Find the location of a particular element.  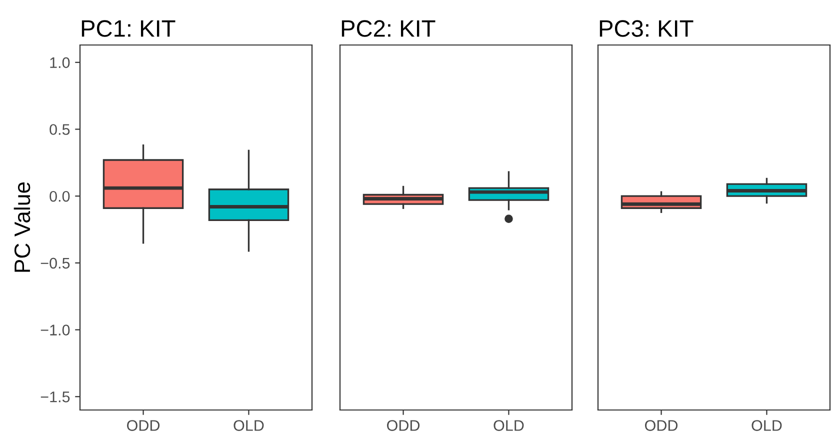

chart-title: PC3: KIT is located at coordinates (647, 28).